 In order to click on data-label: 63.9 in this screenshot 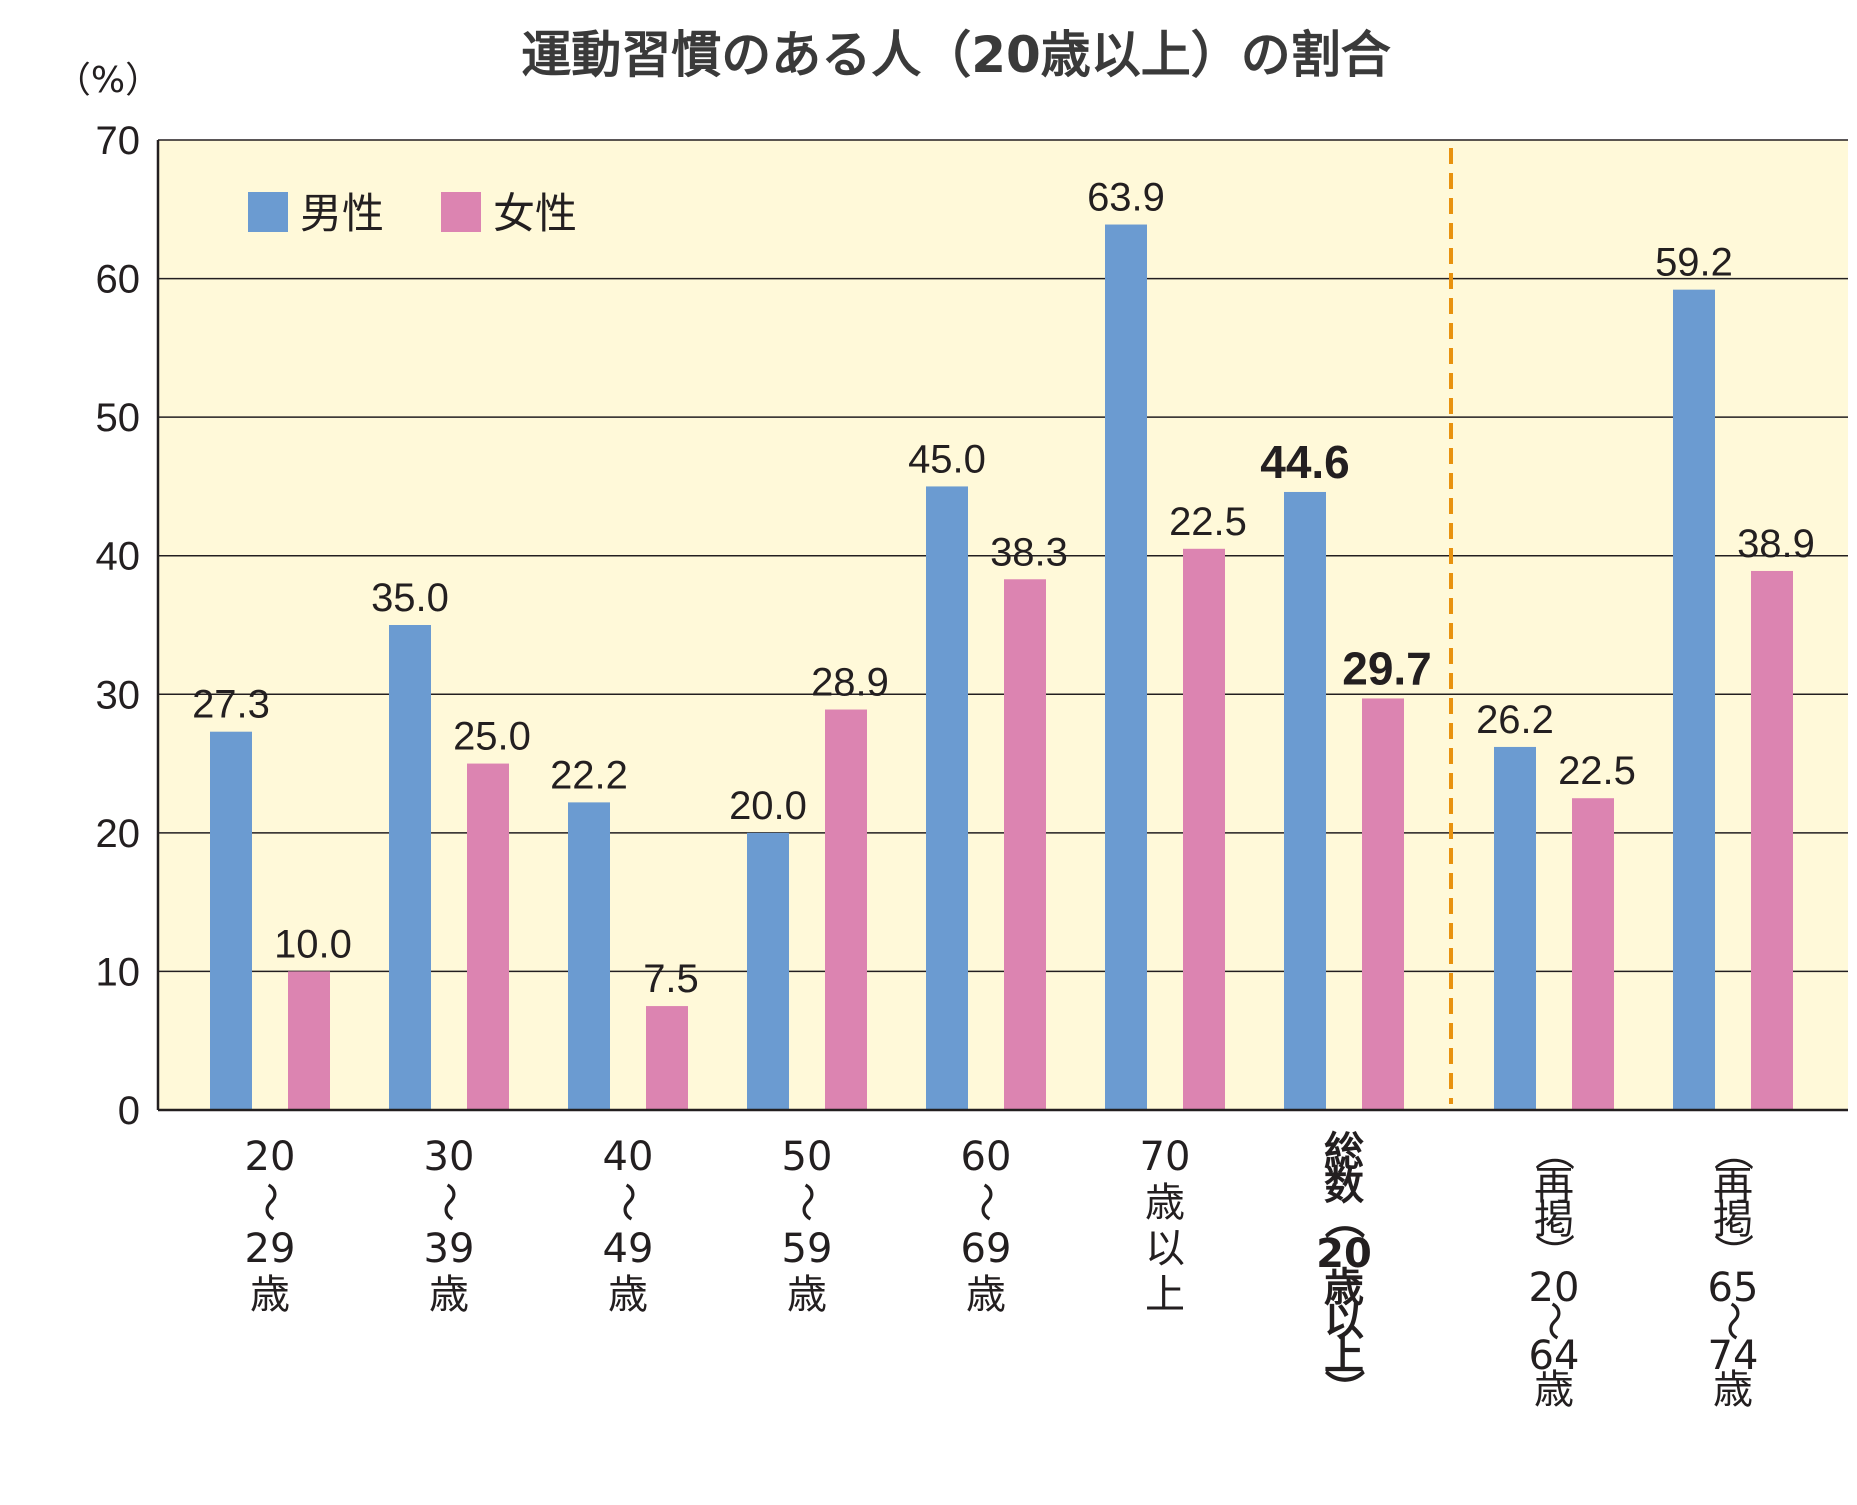, I will do `click(1126, 198)`.